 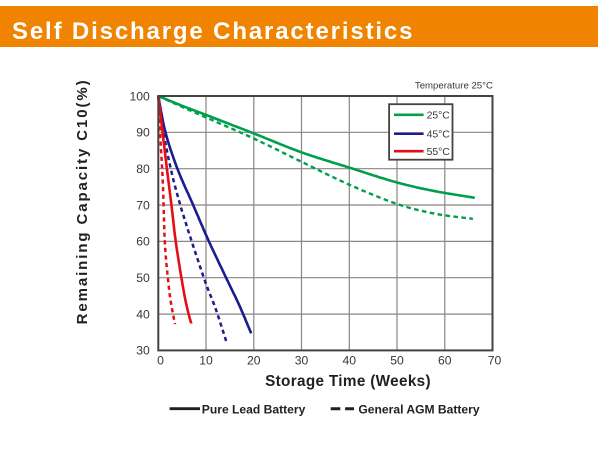 I want to click on svg-text: 80, so click(x=143, y=169).